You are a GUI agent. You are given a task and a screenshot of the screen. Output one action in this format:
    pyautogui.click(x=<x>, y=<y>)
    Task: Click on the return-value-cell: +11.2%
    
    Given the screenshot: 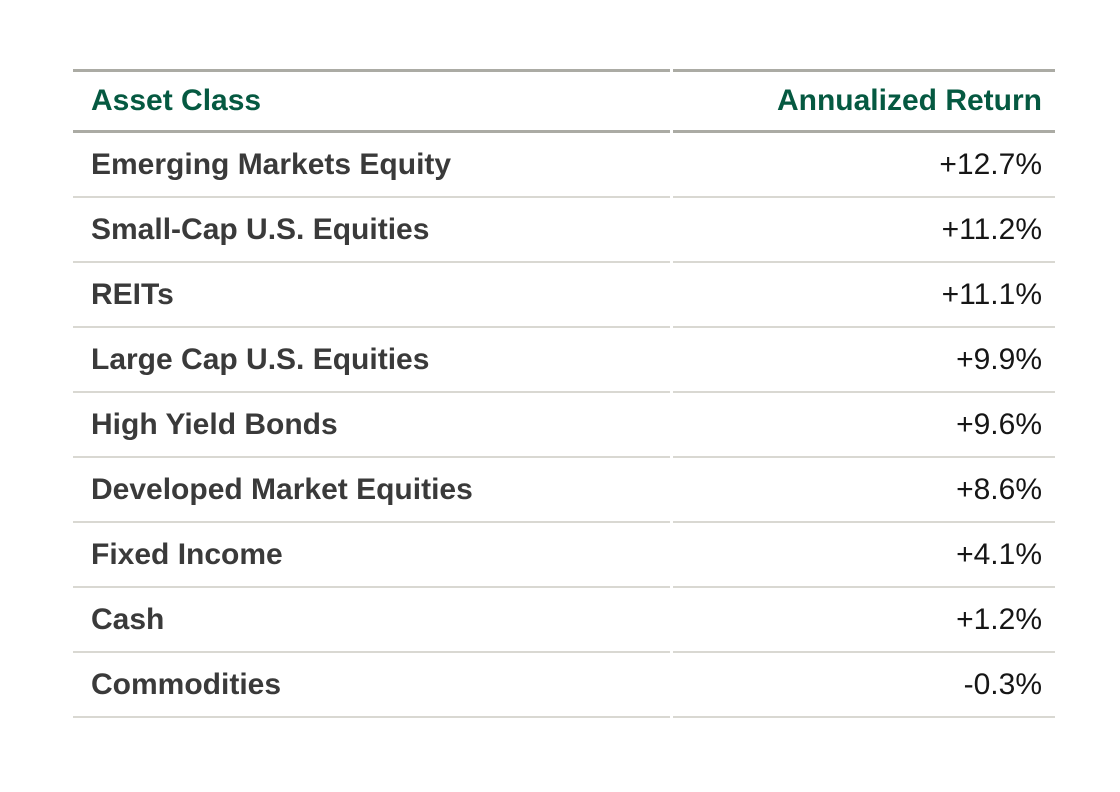 What is the action you would take?
    pyautogui.click(x=864, y=230)
    